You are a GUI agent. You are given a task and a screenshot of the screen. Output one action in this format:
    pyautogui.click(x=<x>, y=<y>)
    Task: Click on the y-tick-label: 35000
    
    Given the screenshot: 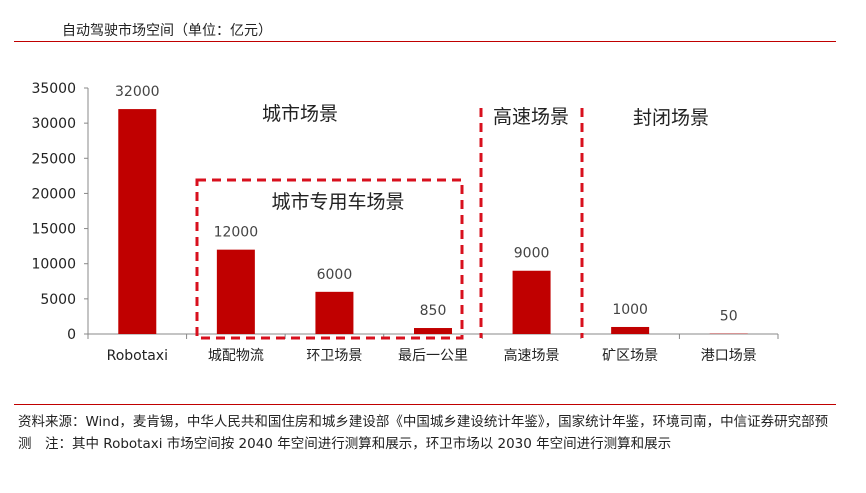 What is the action you would take?
    pyautogui.click(x=53, y=89)
    